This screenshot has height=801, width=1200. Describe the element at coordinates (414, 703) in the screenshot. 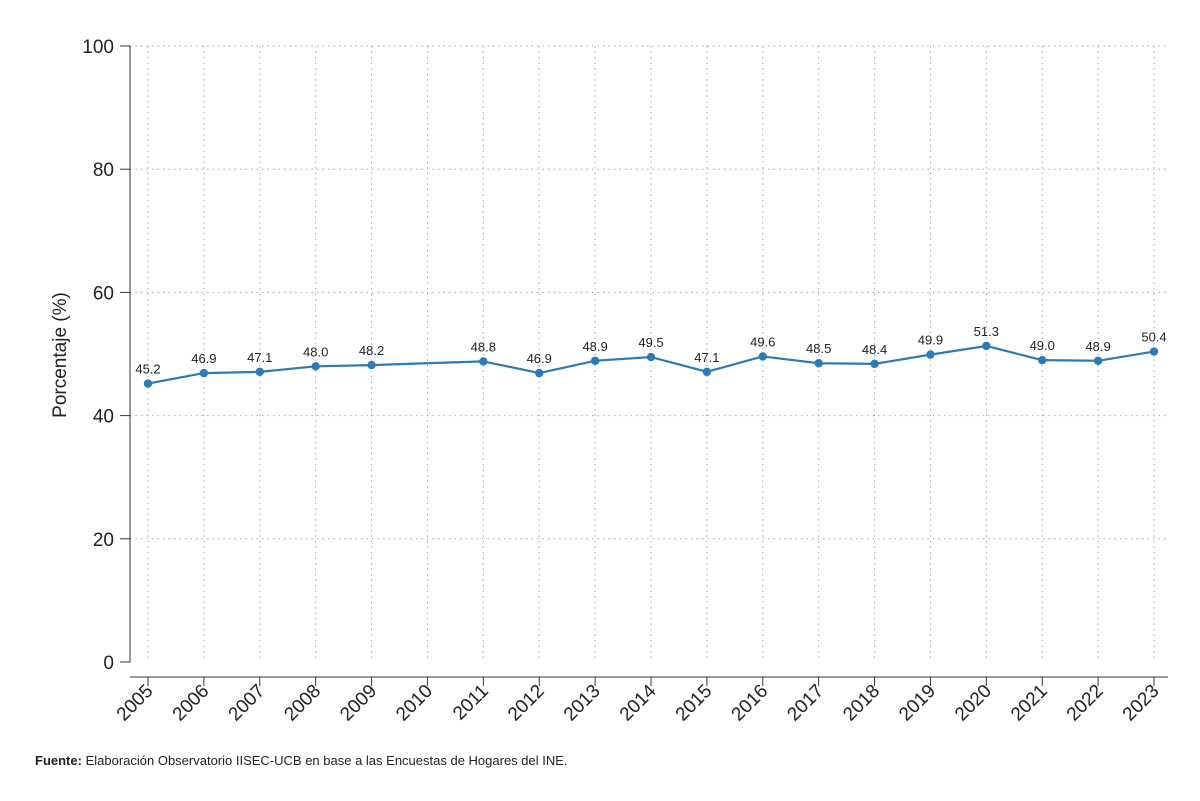

I see `x-tick-label: 2010` at that location.